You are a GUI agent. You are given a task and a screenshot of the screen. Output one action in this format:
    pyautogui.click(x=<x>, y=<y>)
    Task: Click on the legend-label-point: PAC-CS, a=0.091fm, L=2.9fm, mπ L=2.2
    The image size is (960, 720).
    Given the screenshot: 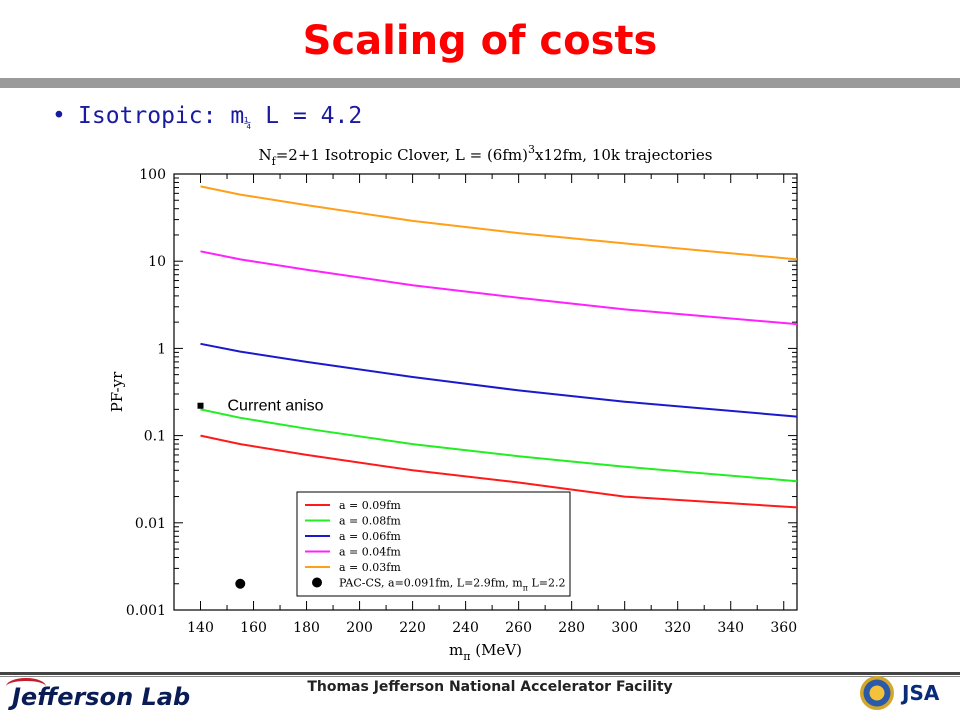 What is the action you would take?
    pyautogui.click(x=452, y=585)
    